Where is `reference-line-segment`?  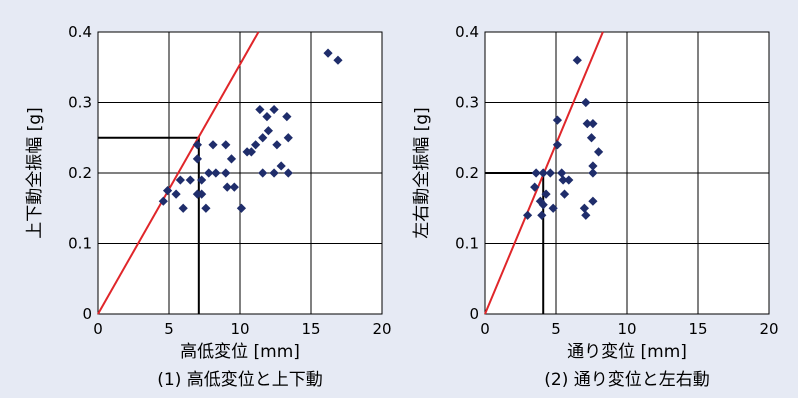
reference-line-segment is located at coordinates (178, 173).